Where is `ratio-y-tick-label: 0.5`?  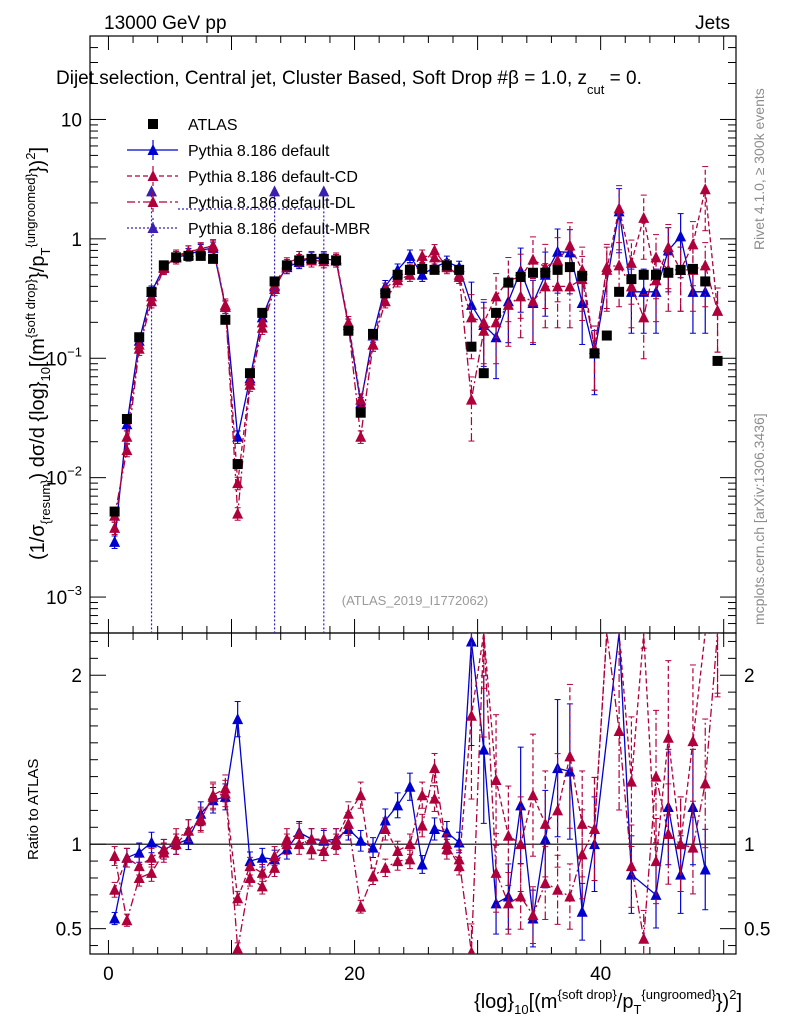
ratio-y-tick-label: 0.5 is located at coordinates (69, 930).